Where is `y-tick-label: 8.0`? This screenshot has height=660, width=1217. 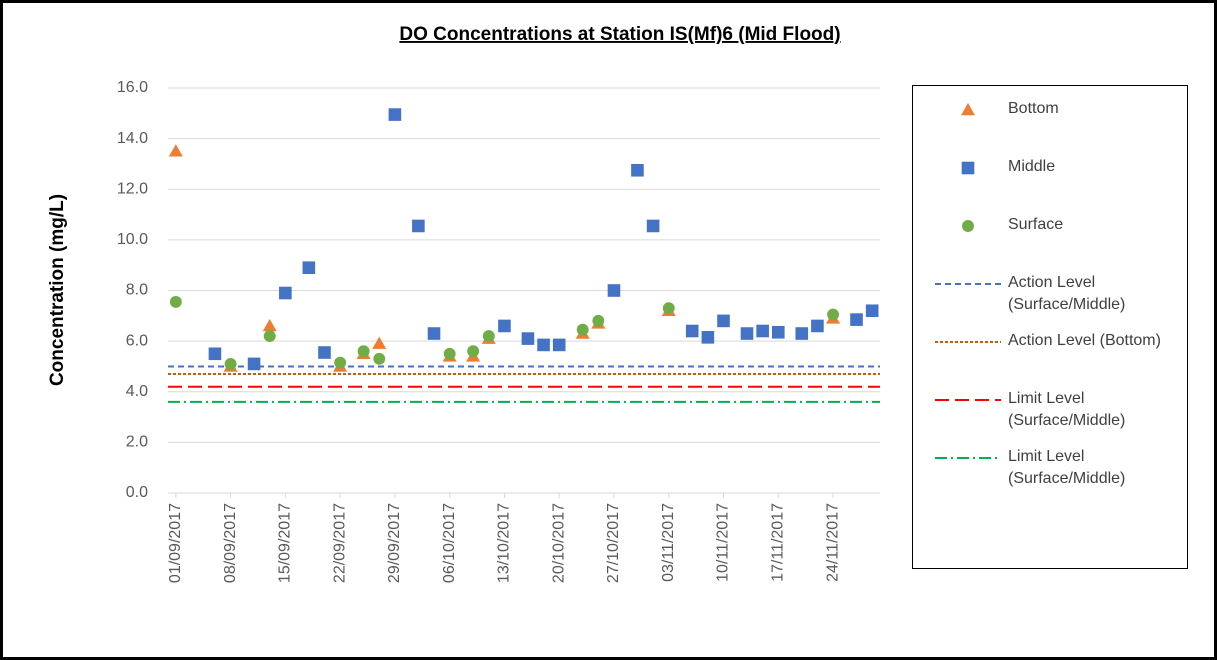 y-tick-label: 8.0 is located at coordinates (137, 290).